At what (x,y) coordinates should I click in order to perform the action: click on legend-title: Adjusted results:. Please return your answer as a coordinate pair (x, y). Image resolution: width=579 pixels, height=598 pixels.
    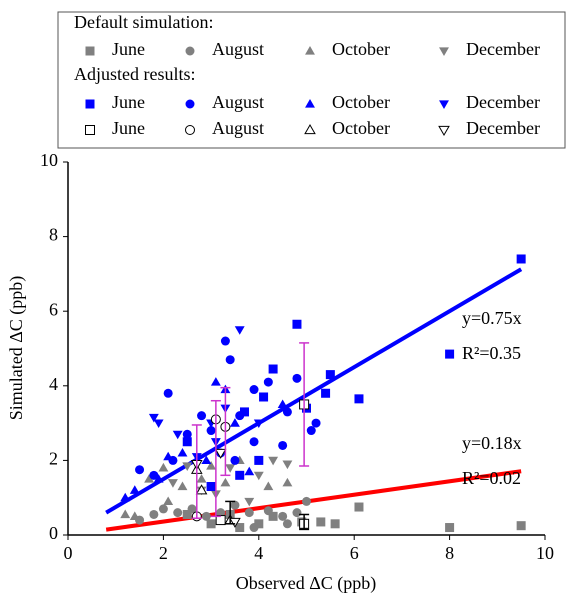
    Looking at the image, I should click on (135, 74).